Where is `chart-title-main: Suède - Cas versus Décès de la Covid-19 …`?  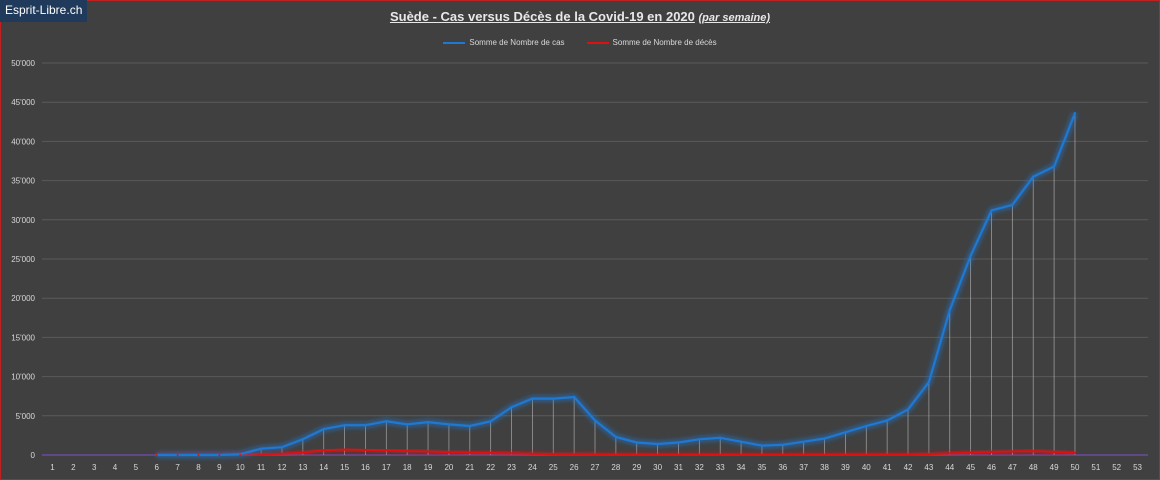 chart-title-main: Suède - Cas versus Décès de la Covid-19 … is located at coordinates (542, 16).